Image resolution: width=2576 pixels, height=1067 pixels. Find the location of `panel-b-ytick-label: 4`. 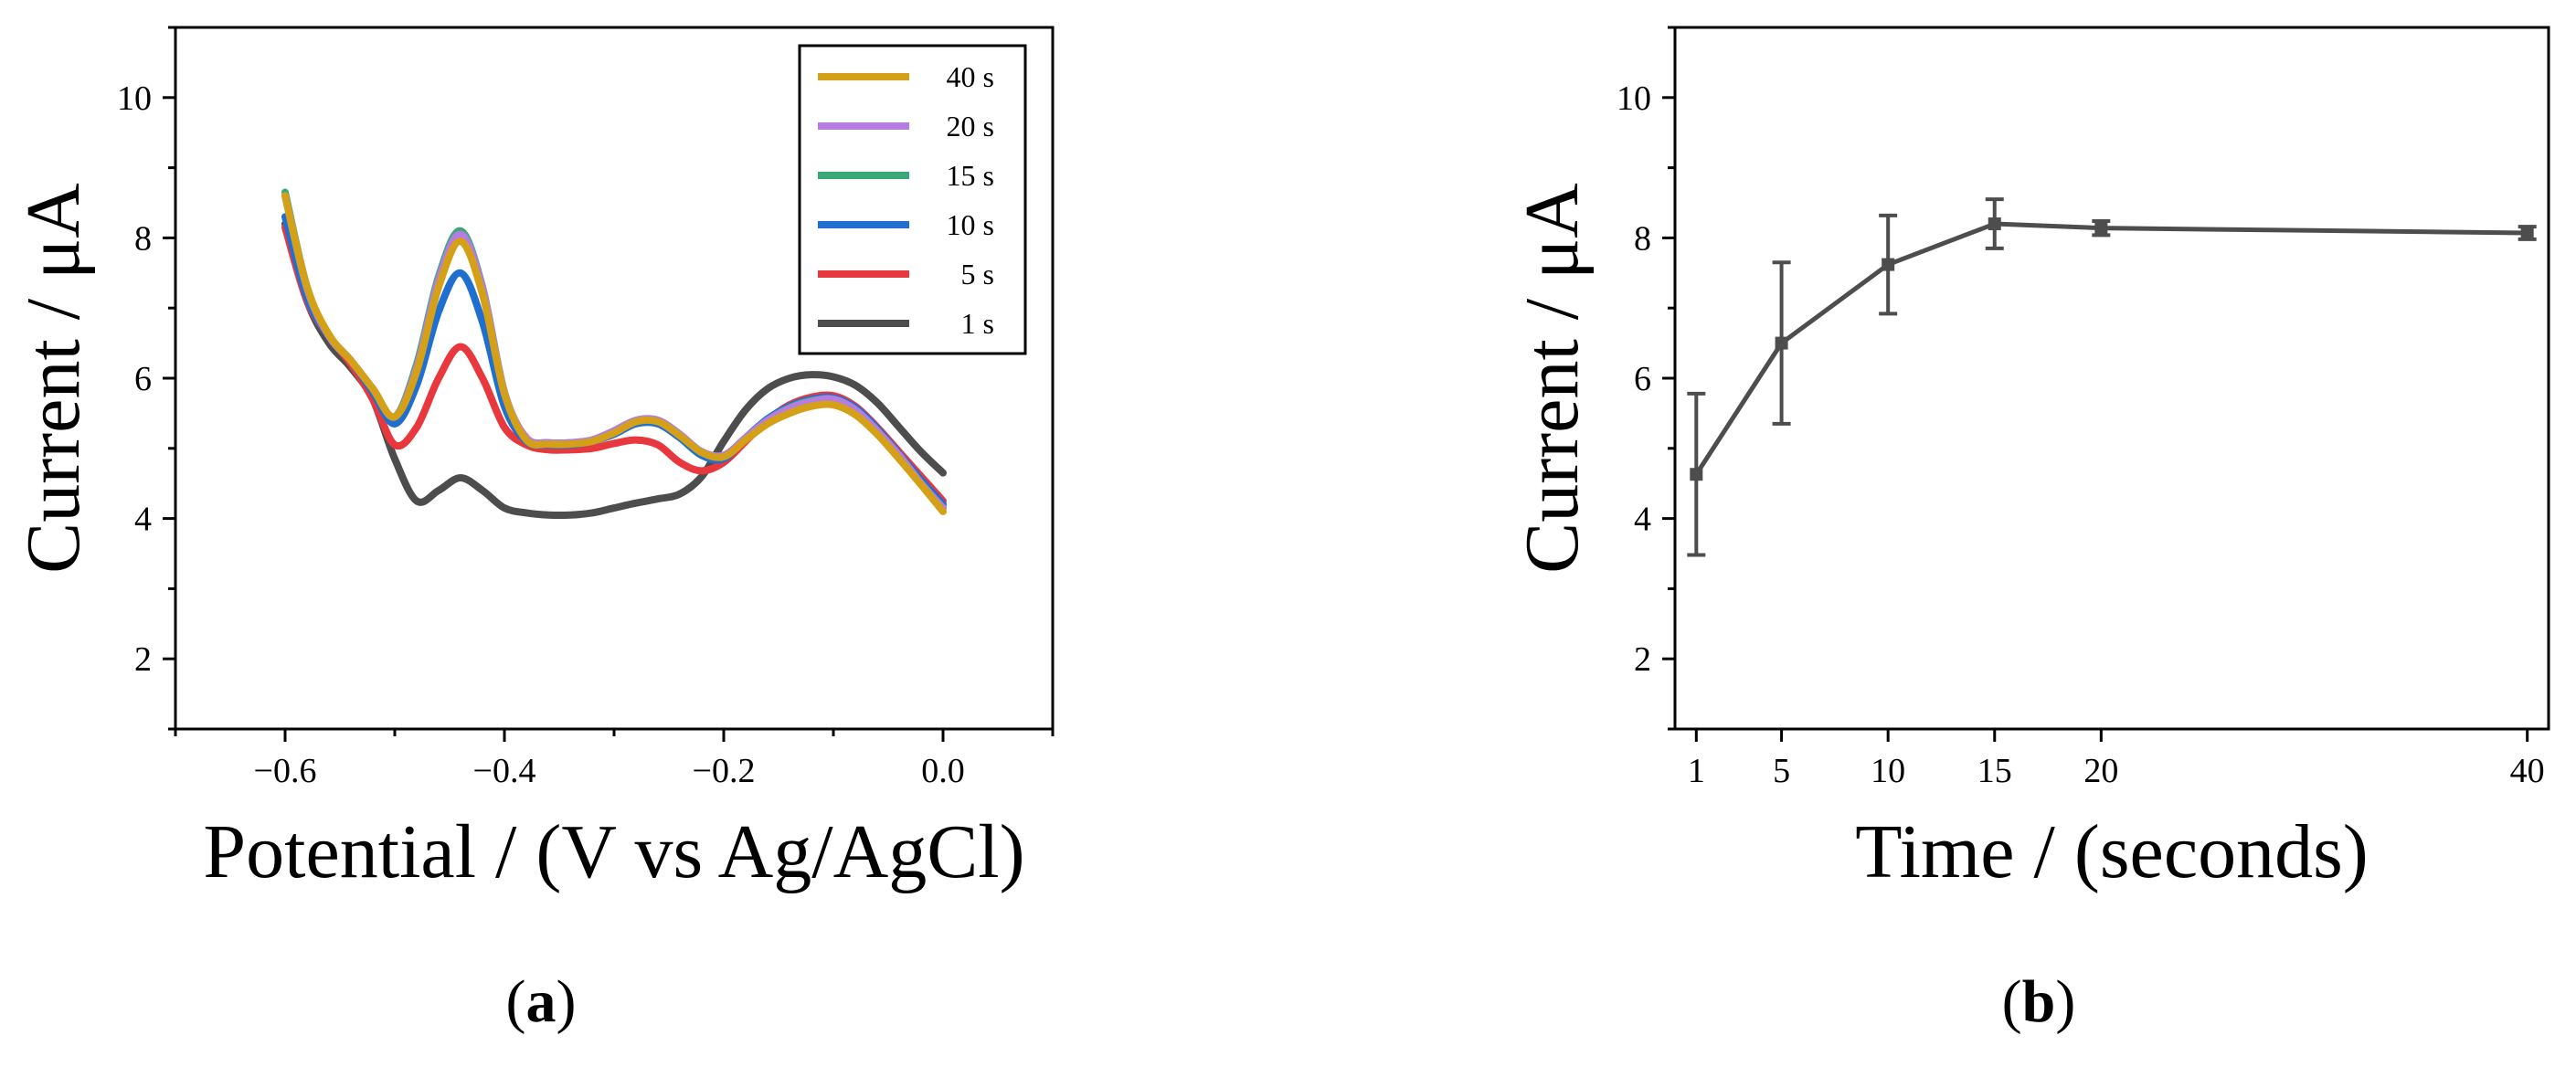

panel-b-ytick-label: 4 is located at coordinates (1642, 520).